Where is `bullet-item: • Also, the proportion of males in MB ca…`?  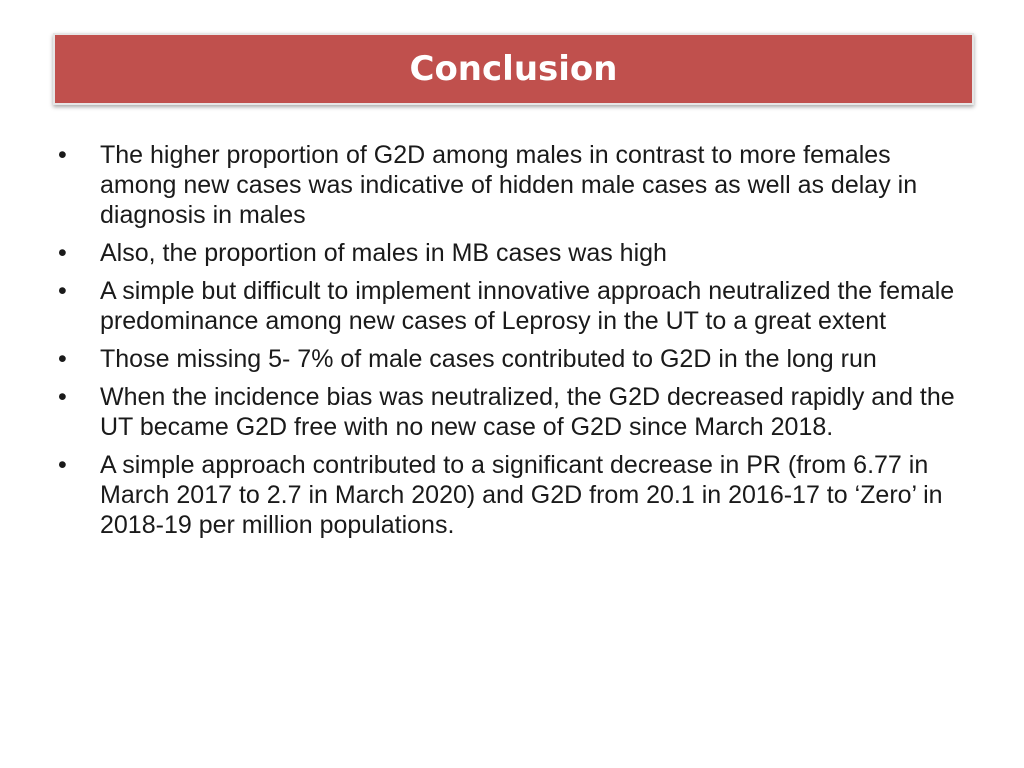
bullet-item: • Also, the proportion of males in MB ca… is located at coordinates (515, 253).